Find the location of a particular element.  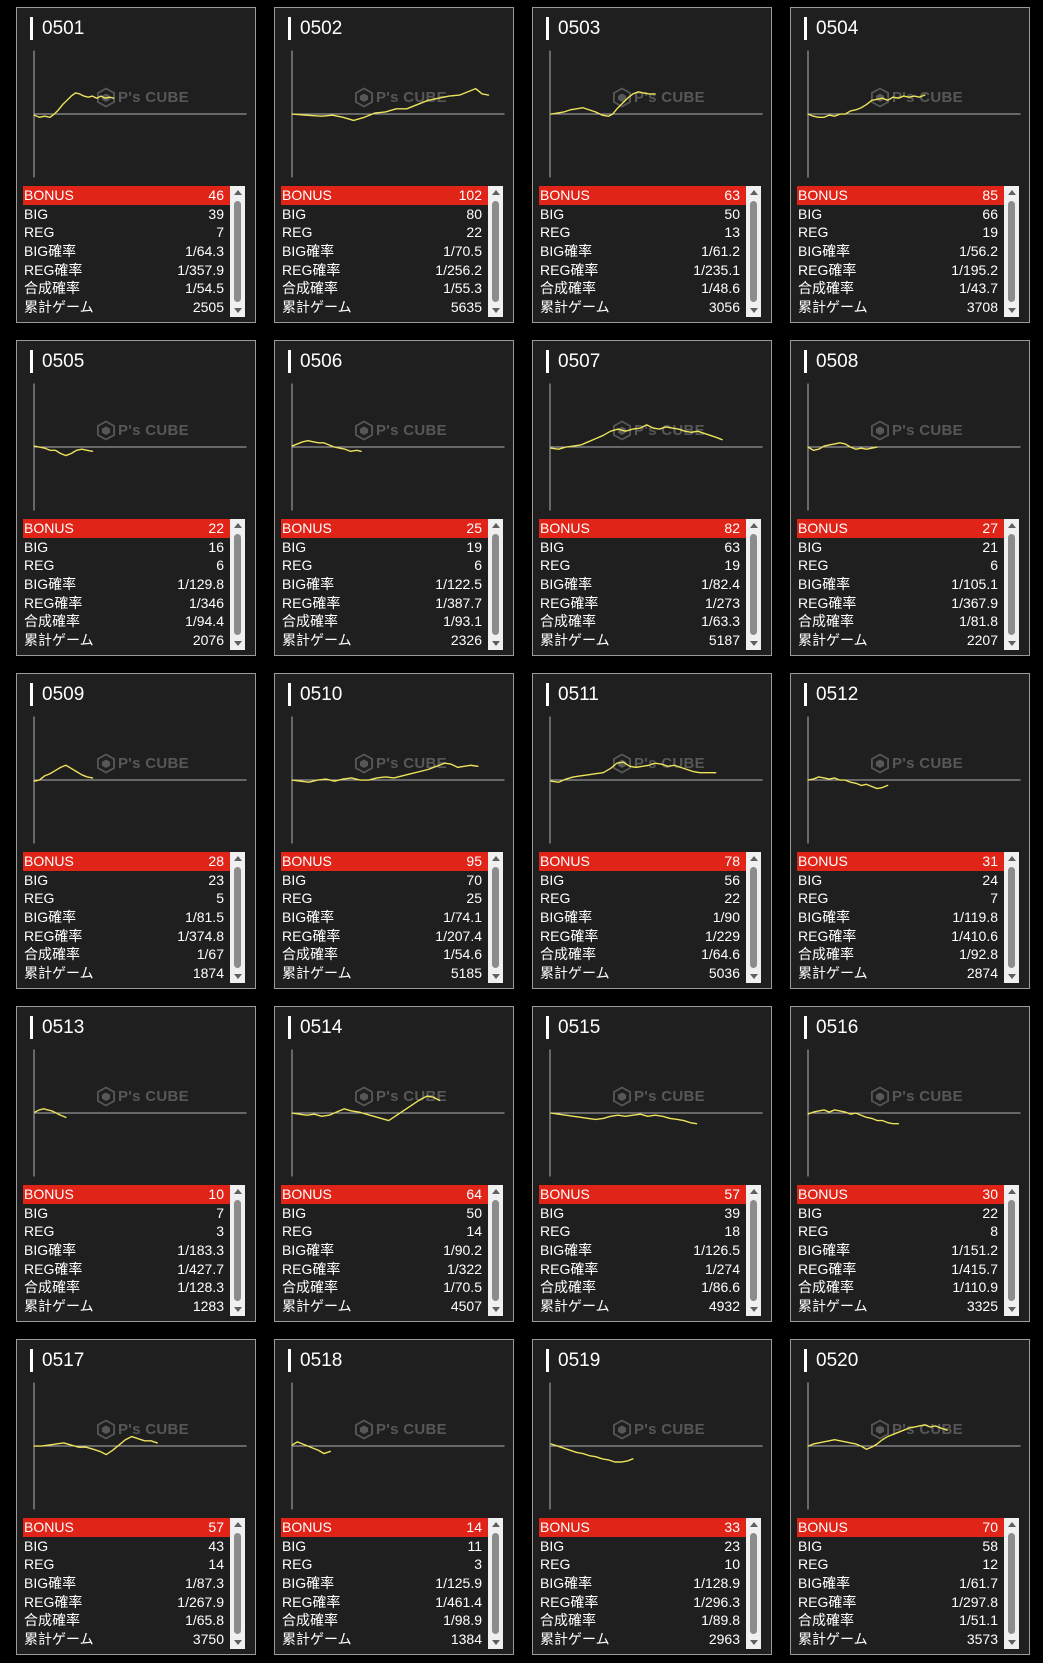

machine-number: 0507 is located at coordinates (579, 361).